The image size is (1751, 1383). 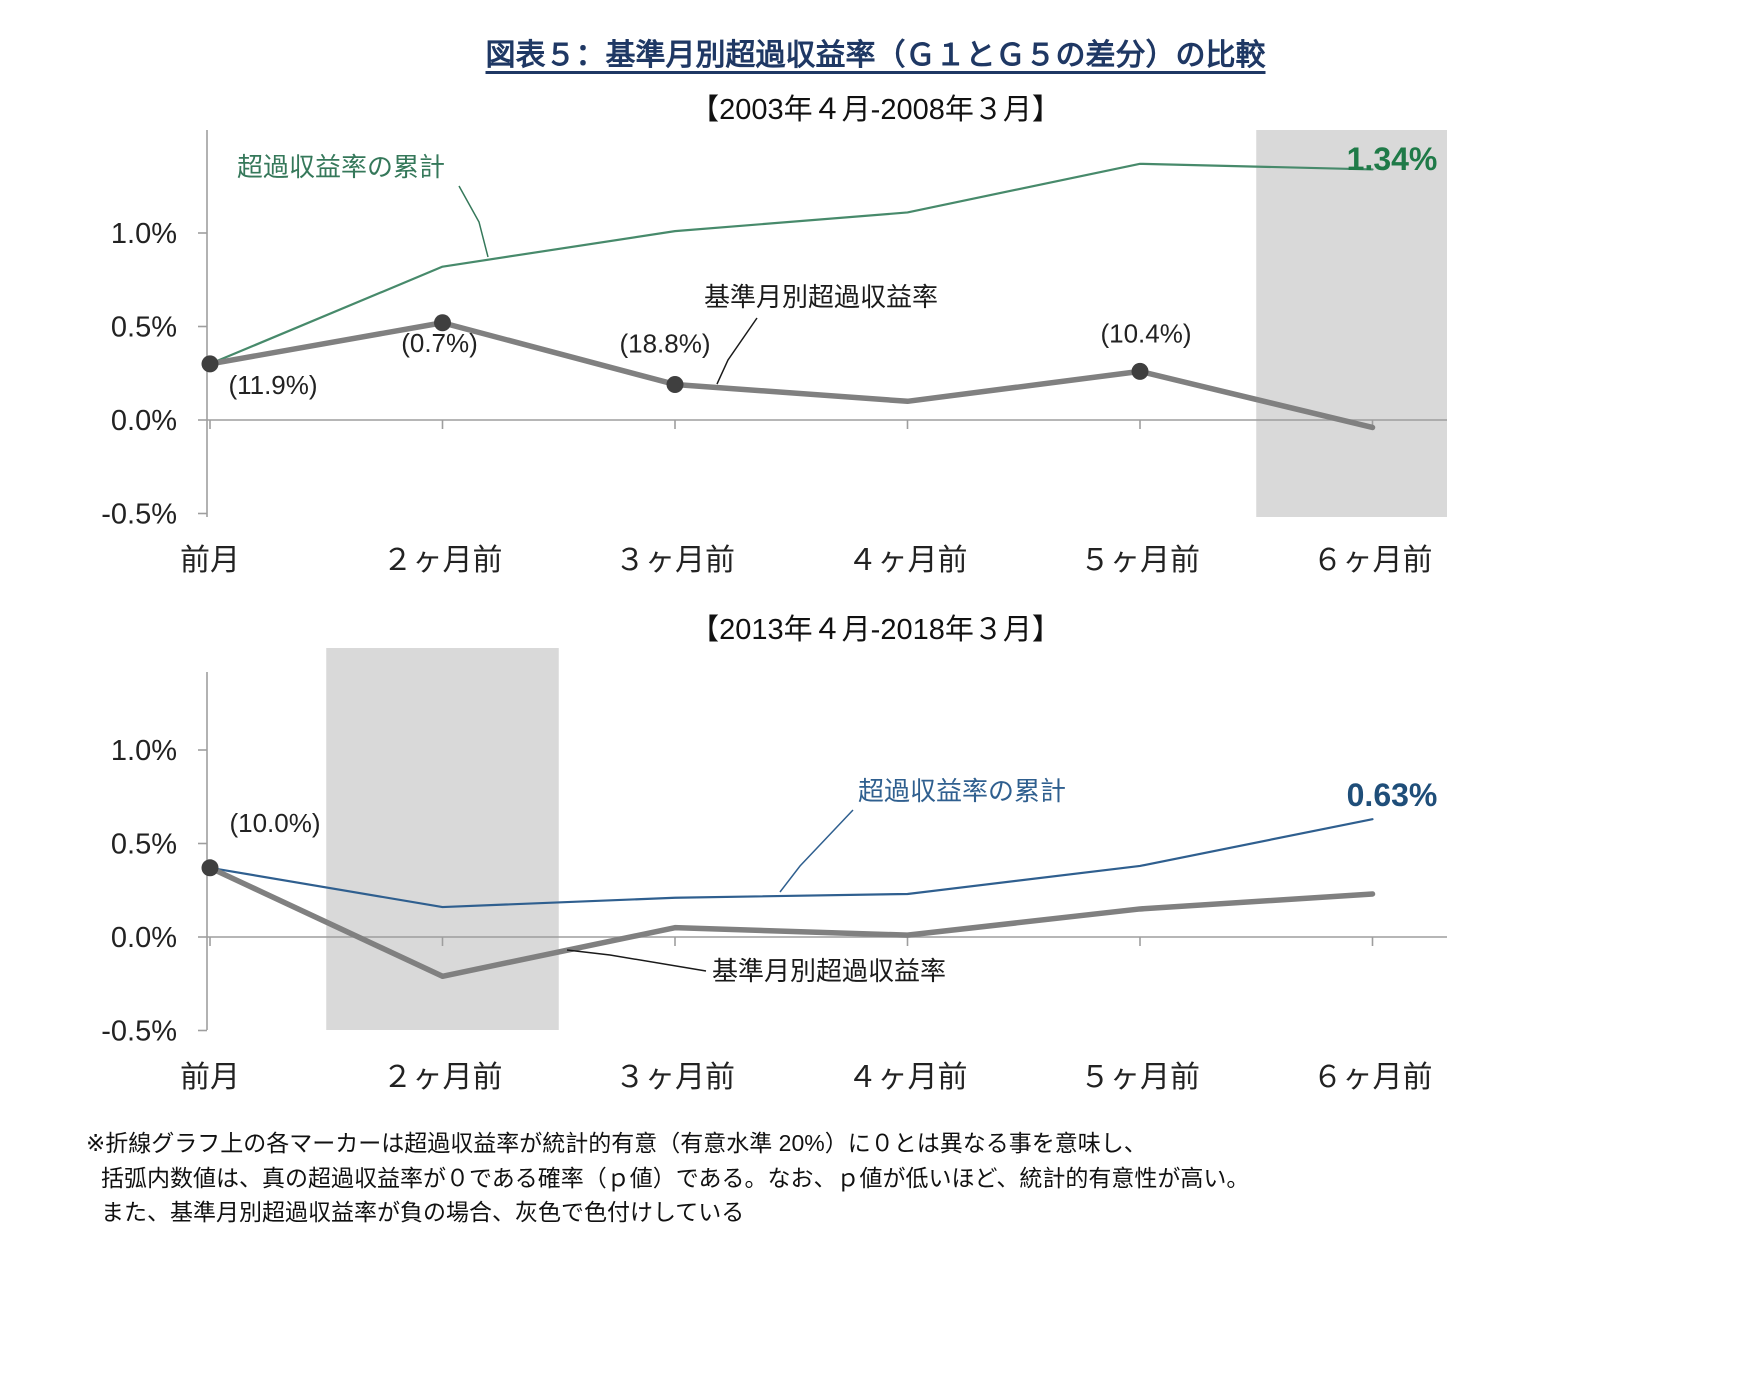 I want to click on p-value-label: (11.9%), so click(x=272, y=385).